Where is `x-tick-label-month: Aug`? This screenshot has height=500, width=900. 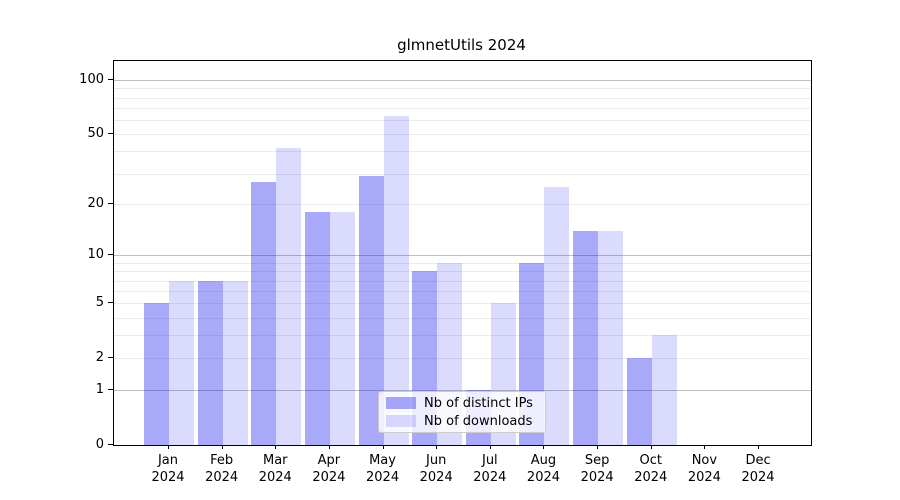 x-tick-label-month: Aug is located at coordinates (543, 460).